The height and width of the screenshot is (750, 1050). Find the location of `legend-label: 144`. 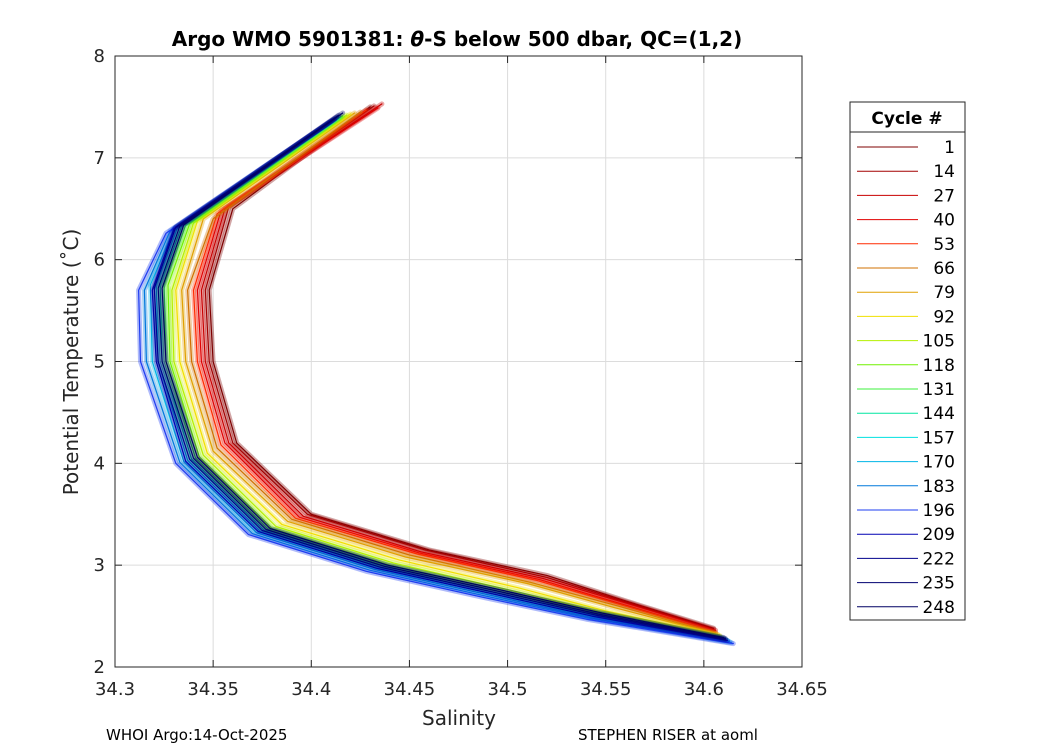

legend-label: 144 is located at coordinates (939, 414).